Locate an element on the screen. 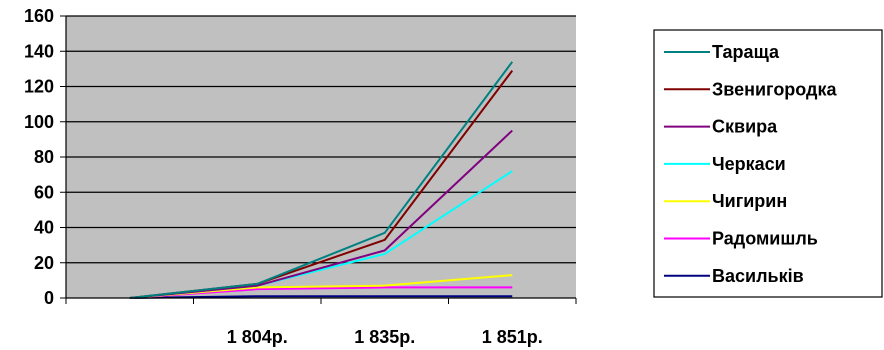 The width and height of the screenshot is (884, 350). legend-label: Звенигородка is located at coordinates (774, 89).